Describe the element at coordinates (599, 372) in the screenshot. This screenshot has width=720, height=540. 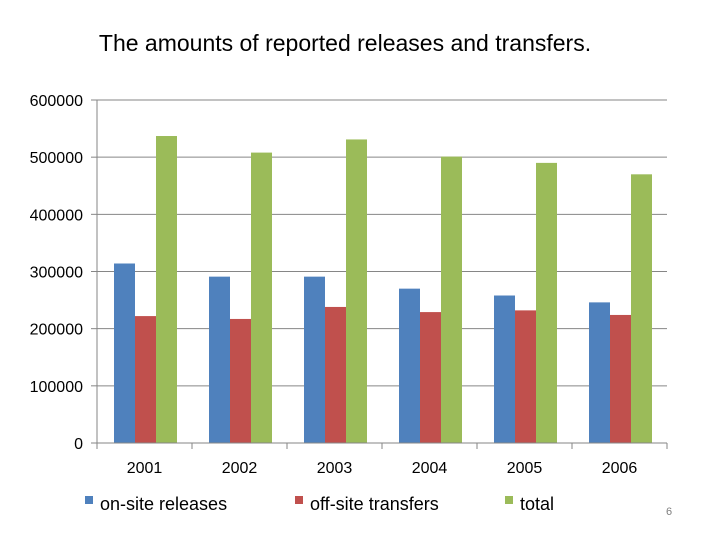
I see `bar-on-site-releases-2006` at that location.